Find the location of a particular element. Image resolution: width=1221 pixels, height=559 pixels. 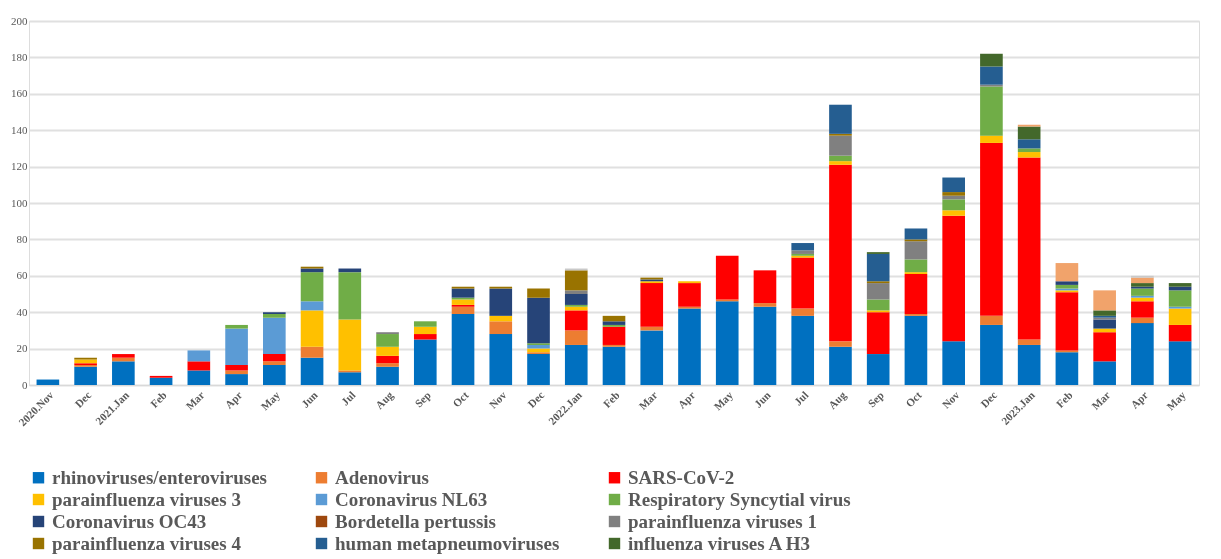

legend-label: parainfluenza viruses 1 is located at coordinates (722, 521).